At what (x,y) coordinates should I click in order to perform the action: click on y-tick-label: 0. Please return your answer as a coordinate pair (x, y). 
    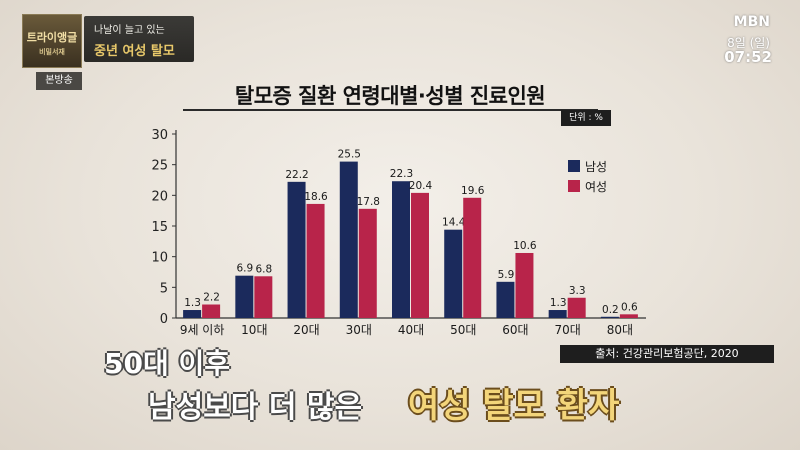
    Looking at the image, I should click on (164, 319).